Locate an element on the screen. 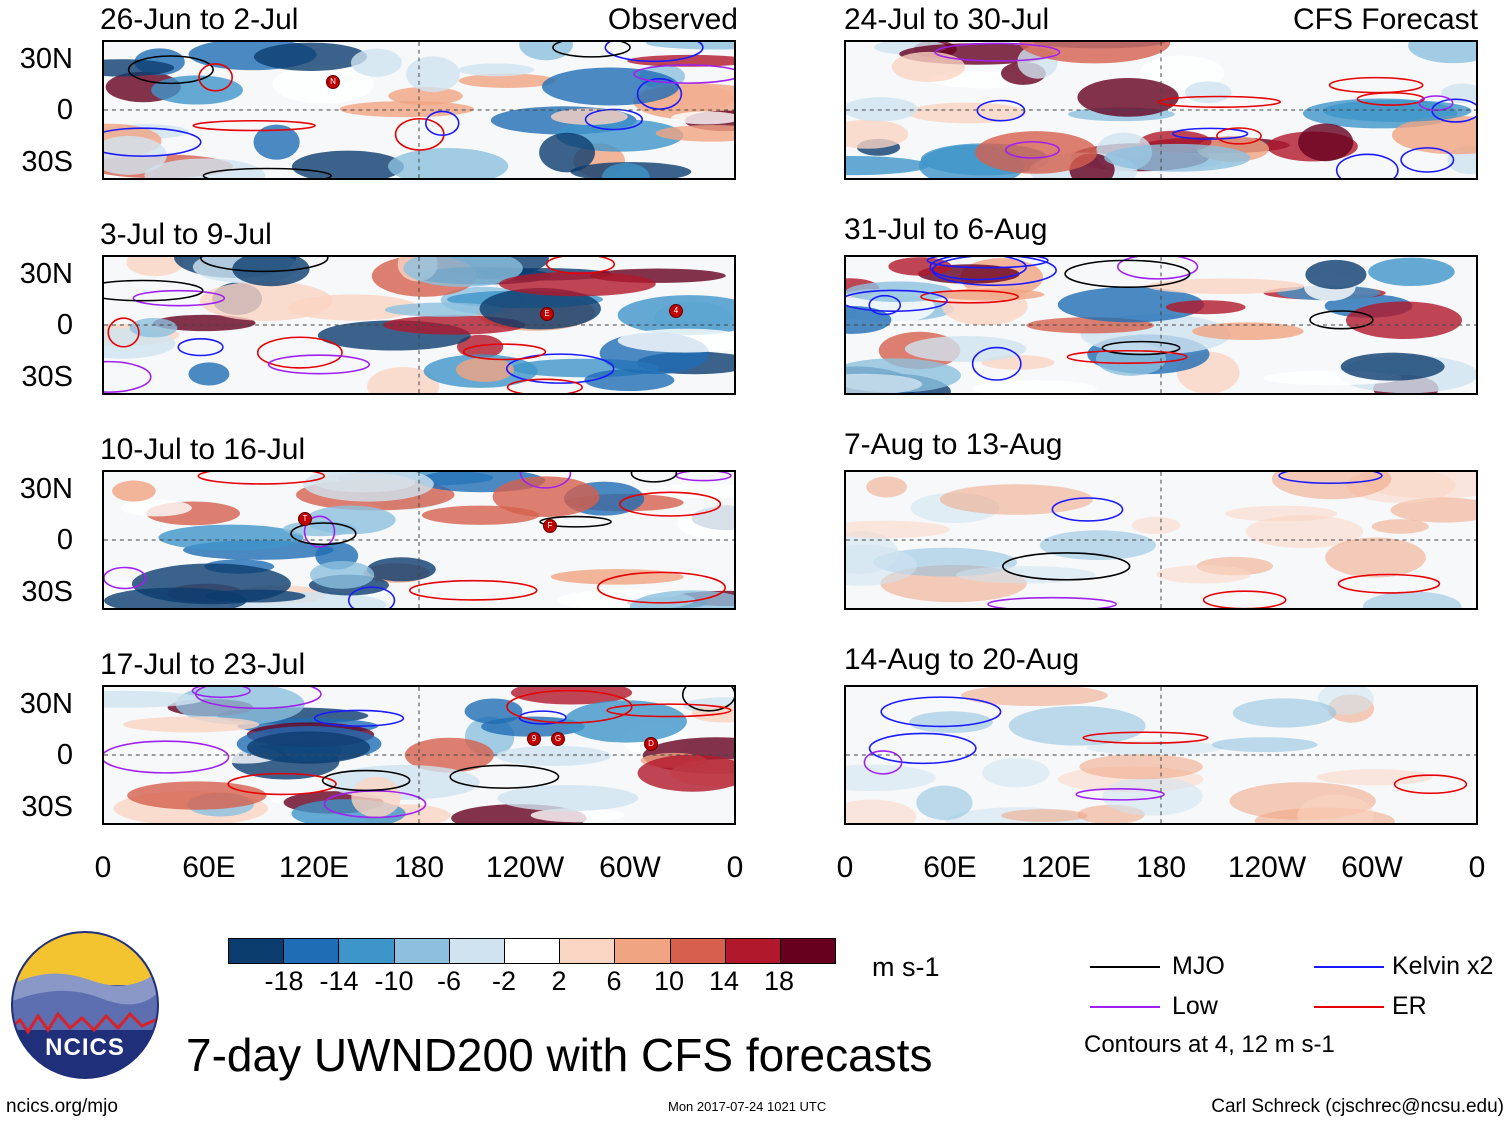 This screenshot has width=1510, height=1121. footer-url: ncics.org/mjo is located at coordinates (62, 1106).